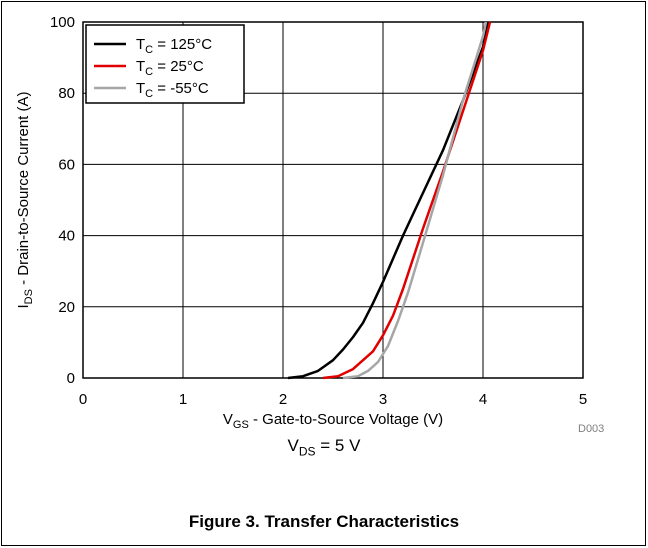 The height and width of the screenshot is (548, 648). What do you see at coordinates (383, 399) in the screenshot?
I see `x-tick-label: 3` at bounding box center [383, 399].